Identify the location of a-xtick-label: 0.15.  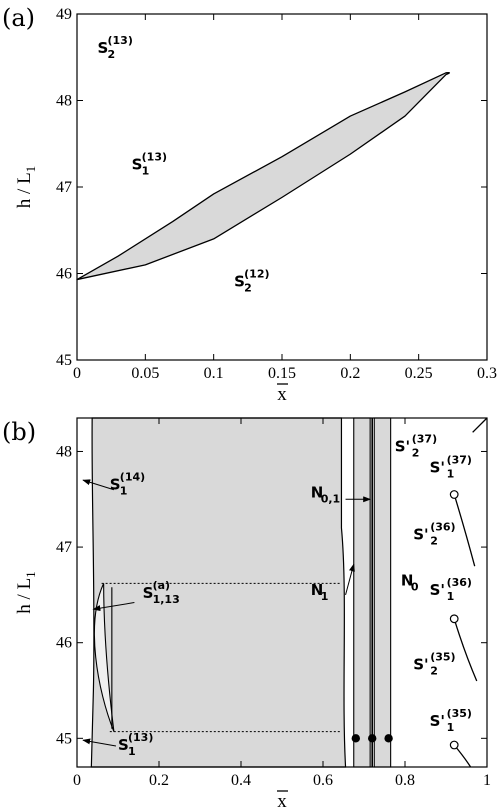
(282, 373).